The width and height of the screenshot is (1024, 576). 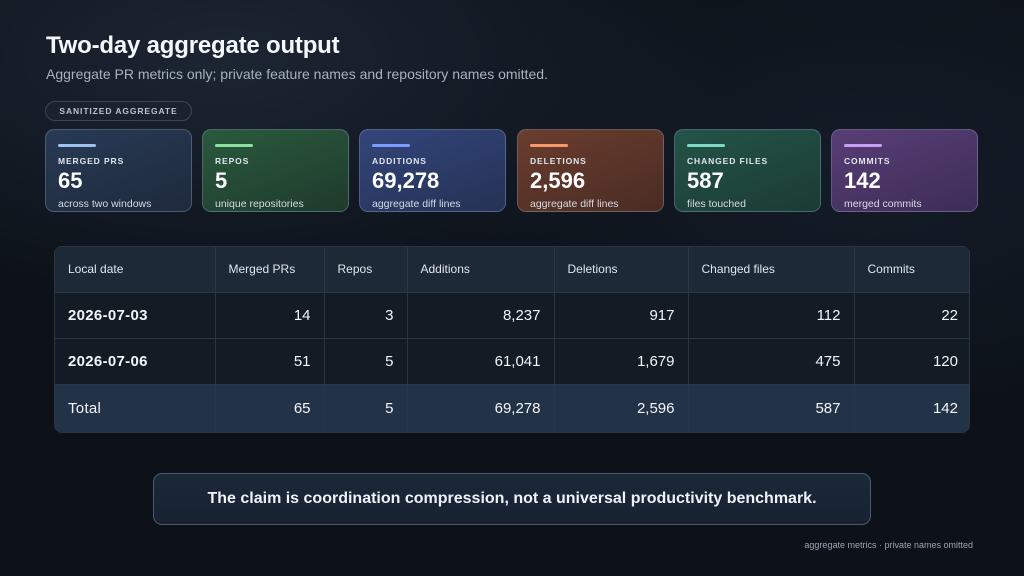 I want to click on card-additions: ADDITIONS 69,278 aggregate diff lines, so click(x=432, y=170).